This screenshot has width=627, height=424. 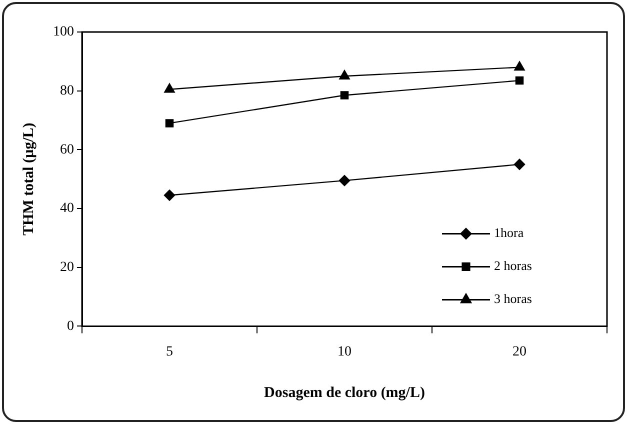 I want to click on y-tick-label: 100, so click(x=63, y=32).